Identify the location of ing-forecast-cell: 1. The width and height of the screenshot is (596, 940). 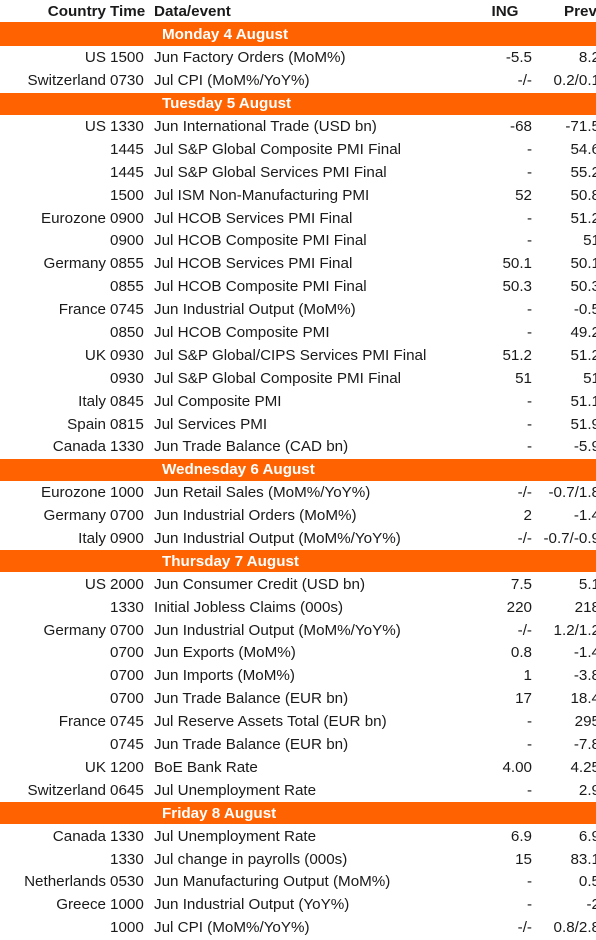
(507, 676).